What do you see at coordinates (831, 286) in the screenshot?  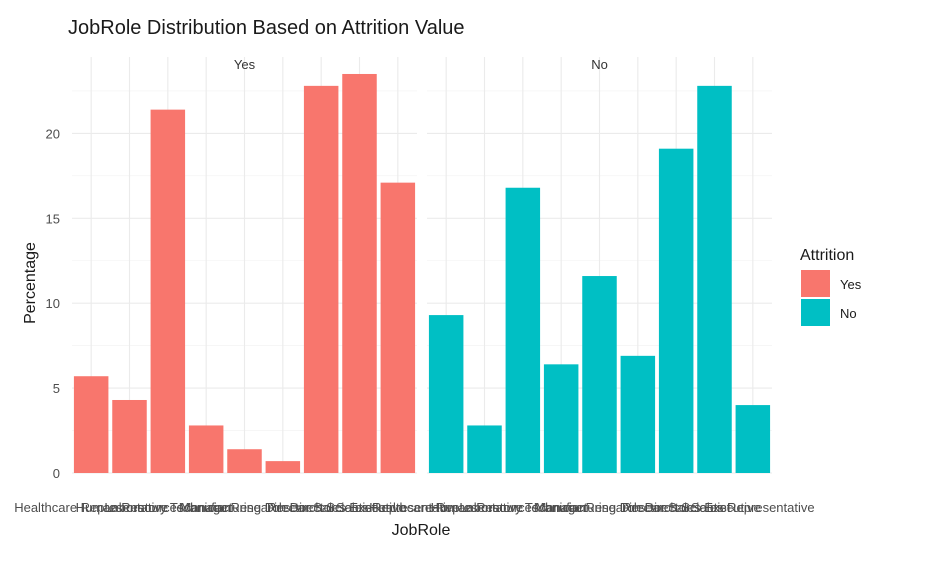 I see `legend: Attrition Yes No` at bounding box center [831, 286].